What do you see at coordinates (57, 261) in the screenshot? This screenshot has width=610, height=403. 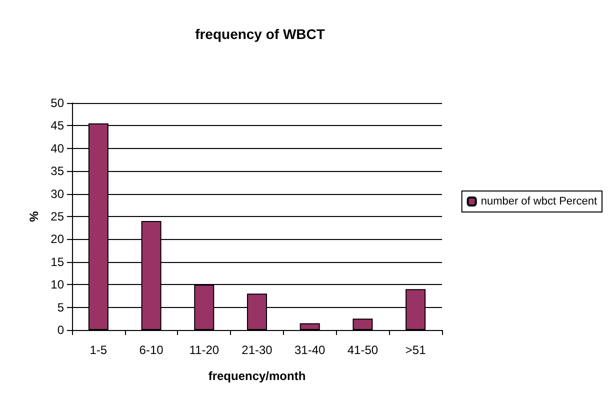 I see `y-tick-label: 15` at bounding box center [57, 261].